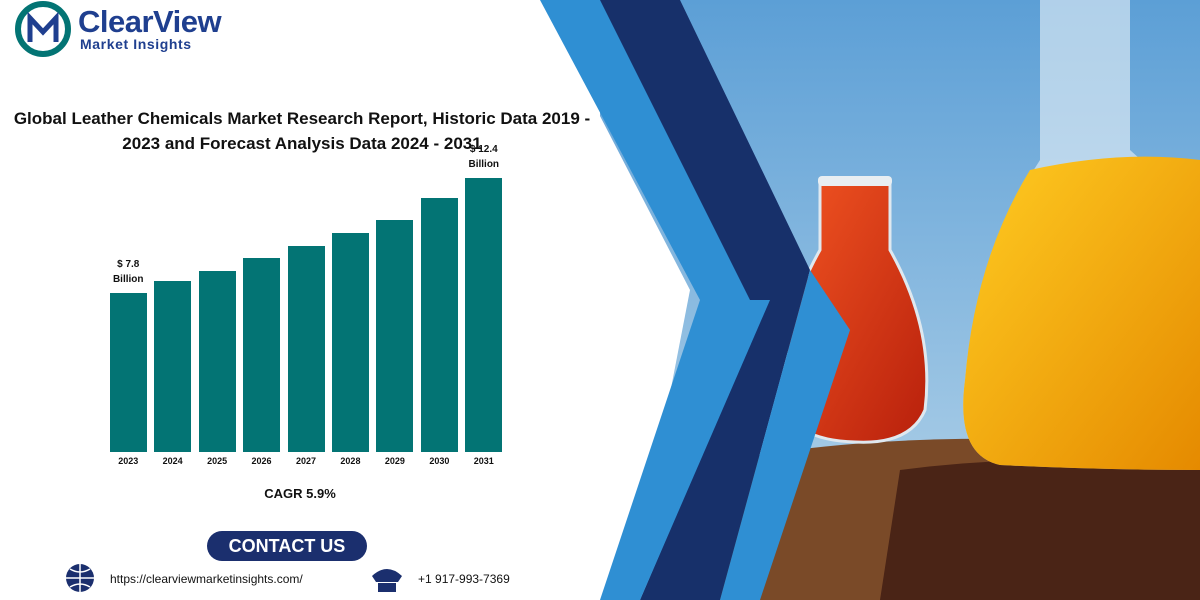  Describe the element at coordinates (128, 461) in the screenshot. I see `x-tick-label: 2023` at that location.